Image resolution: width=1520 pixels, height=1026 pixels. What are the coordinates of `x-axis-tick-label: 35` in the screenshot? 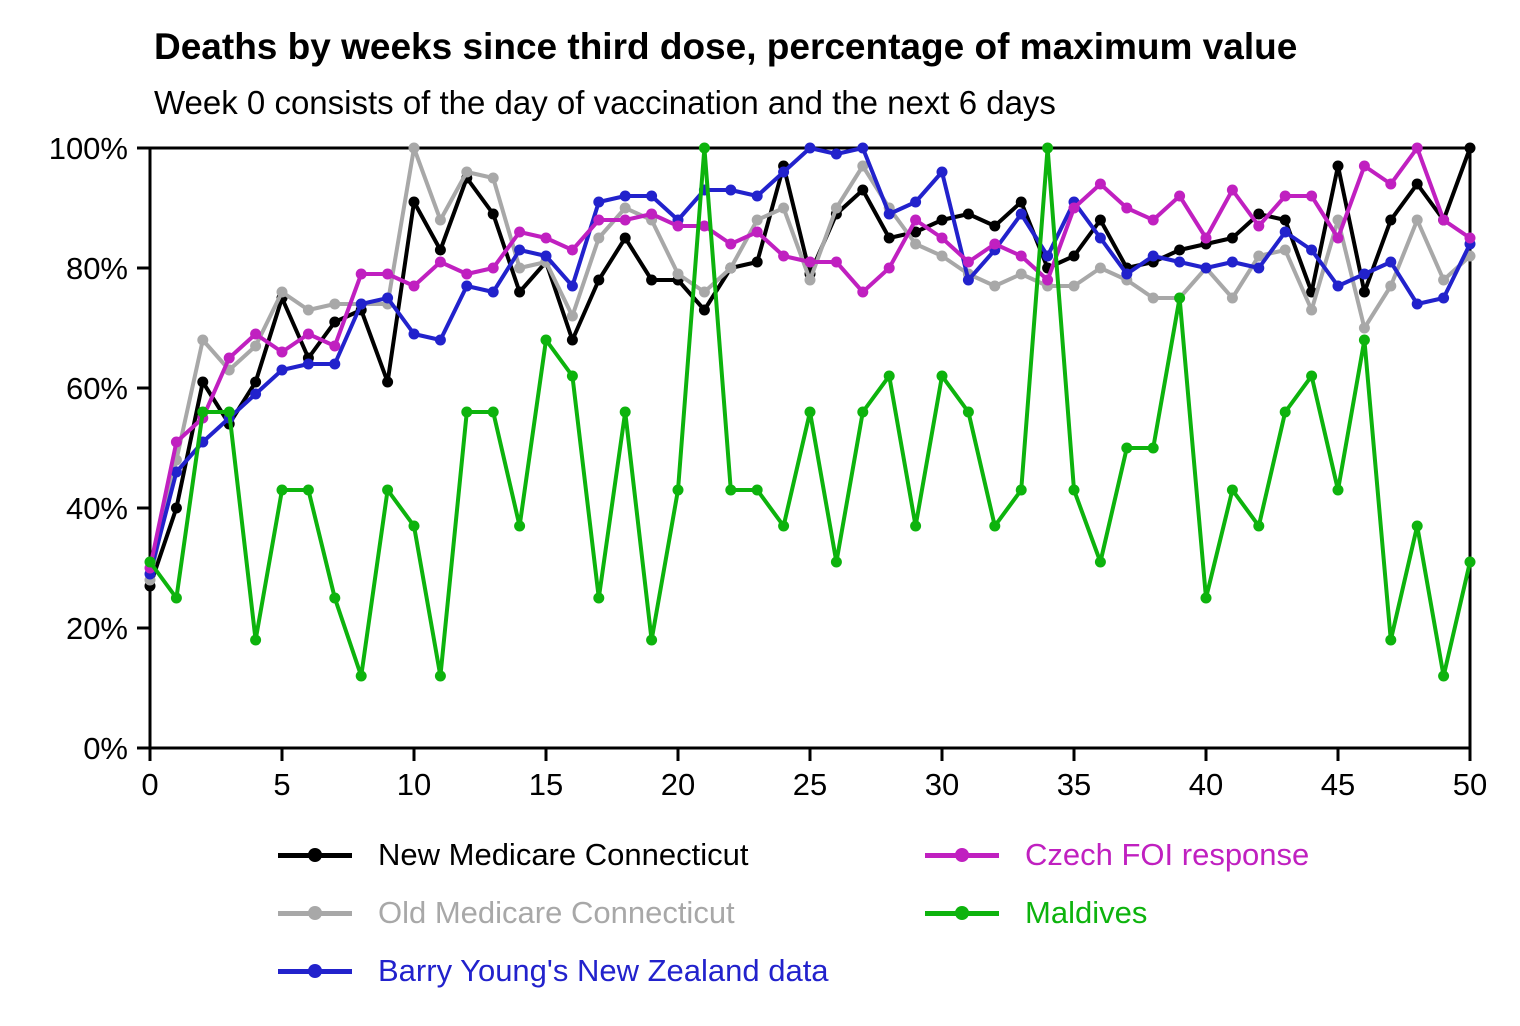 It's located at (1074, 784).